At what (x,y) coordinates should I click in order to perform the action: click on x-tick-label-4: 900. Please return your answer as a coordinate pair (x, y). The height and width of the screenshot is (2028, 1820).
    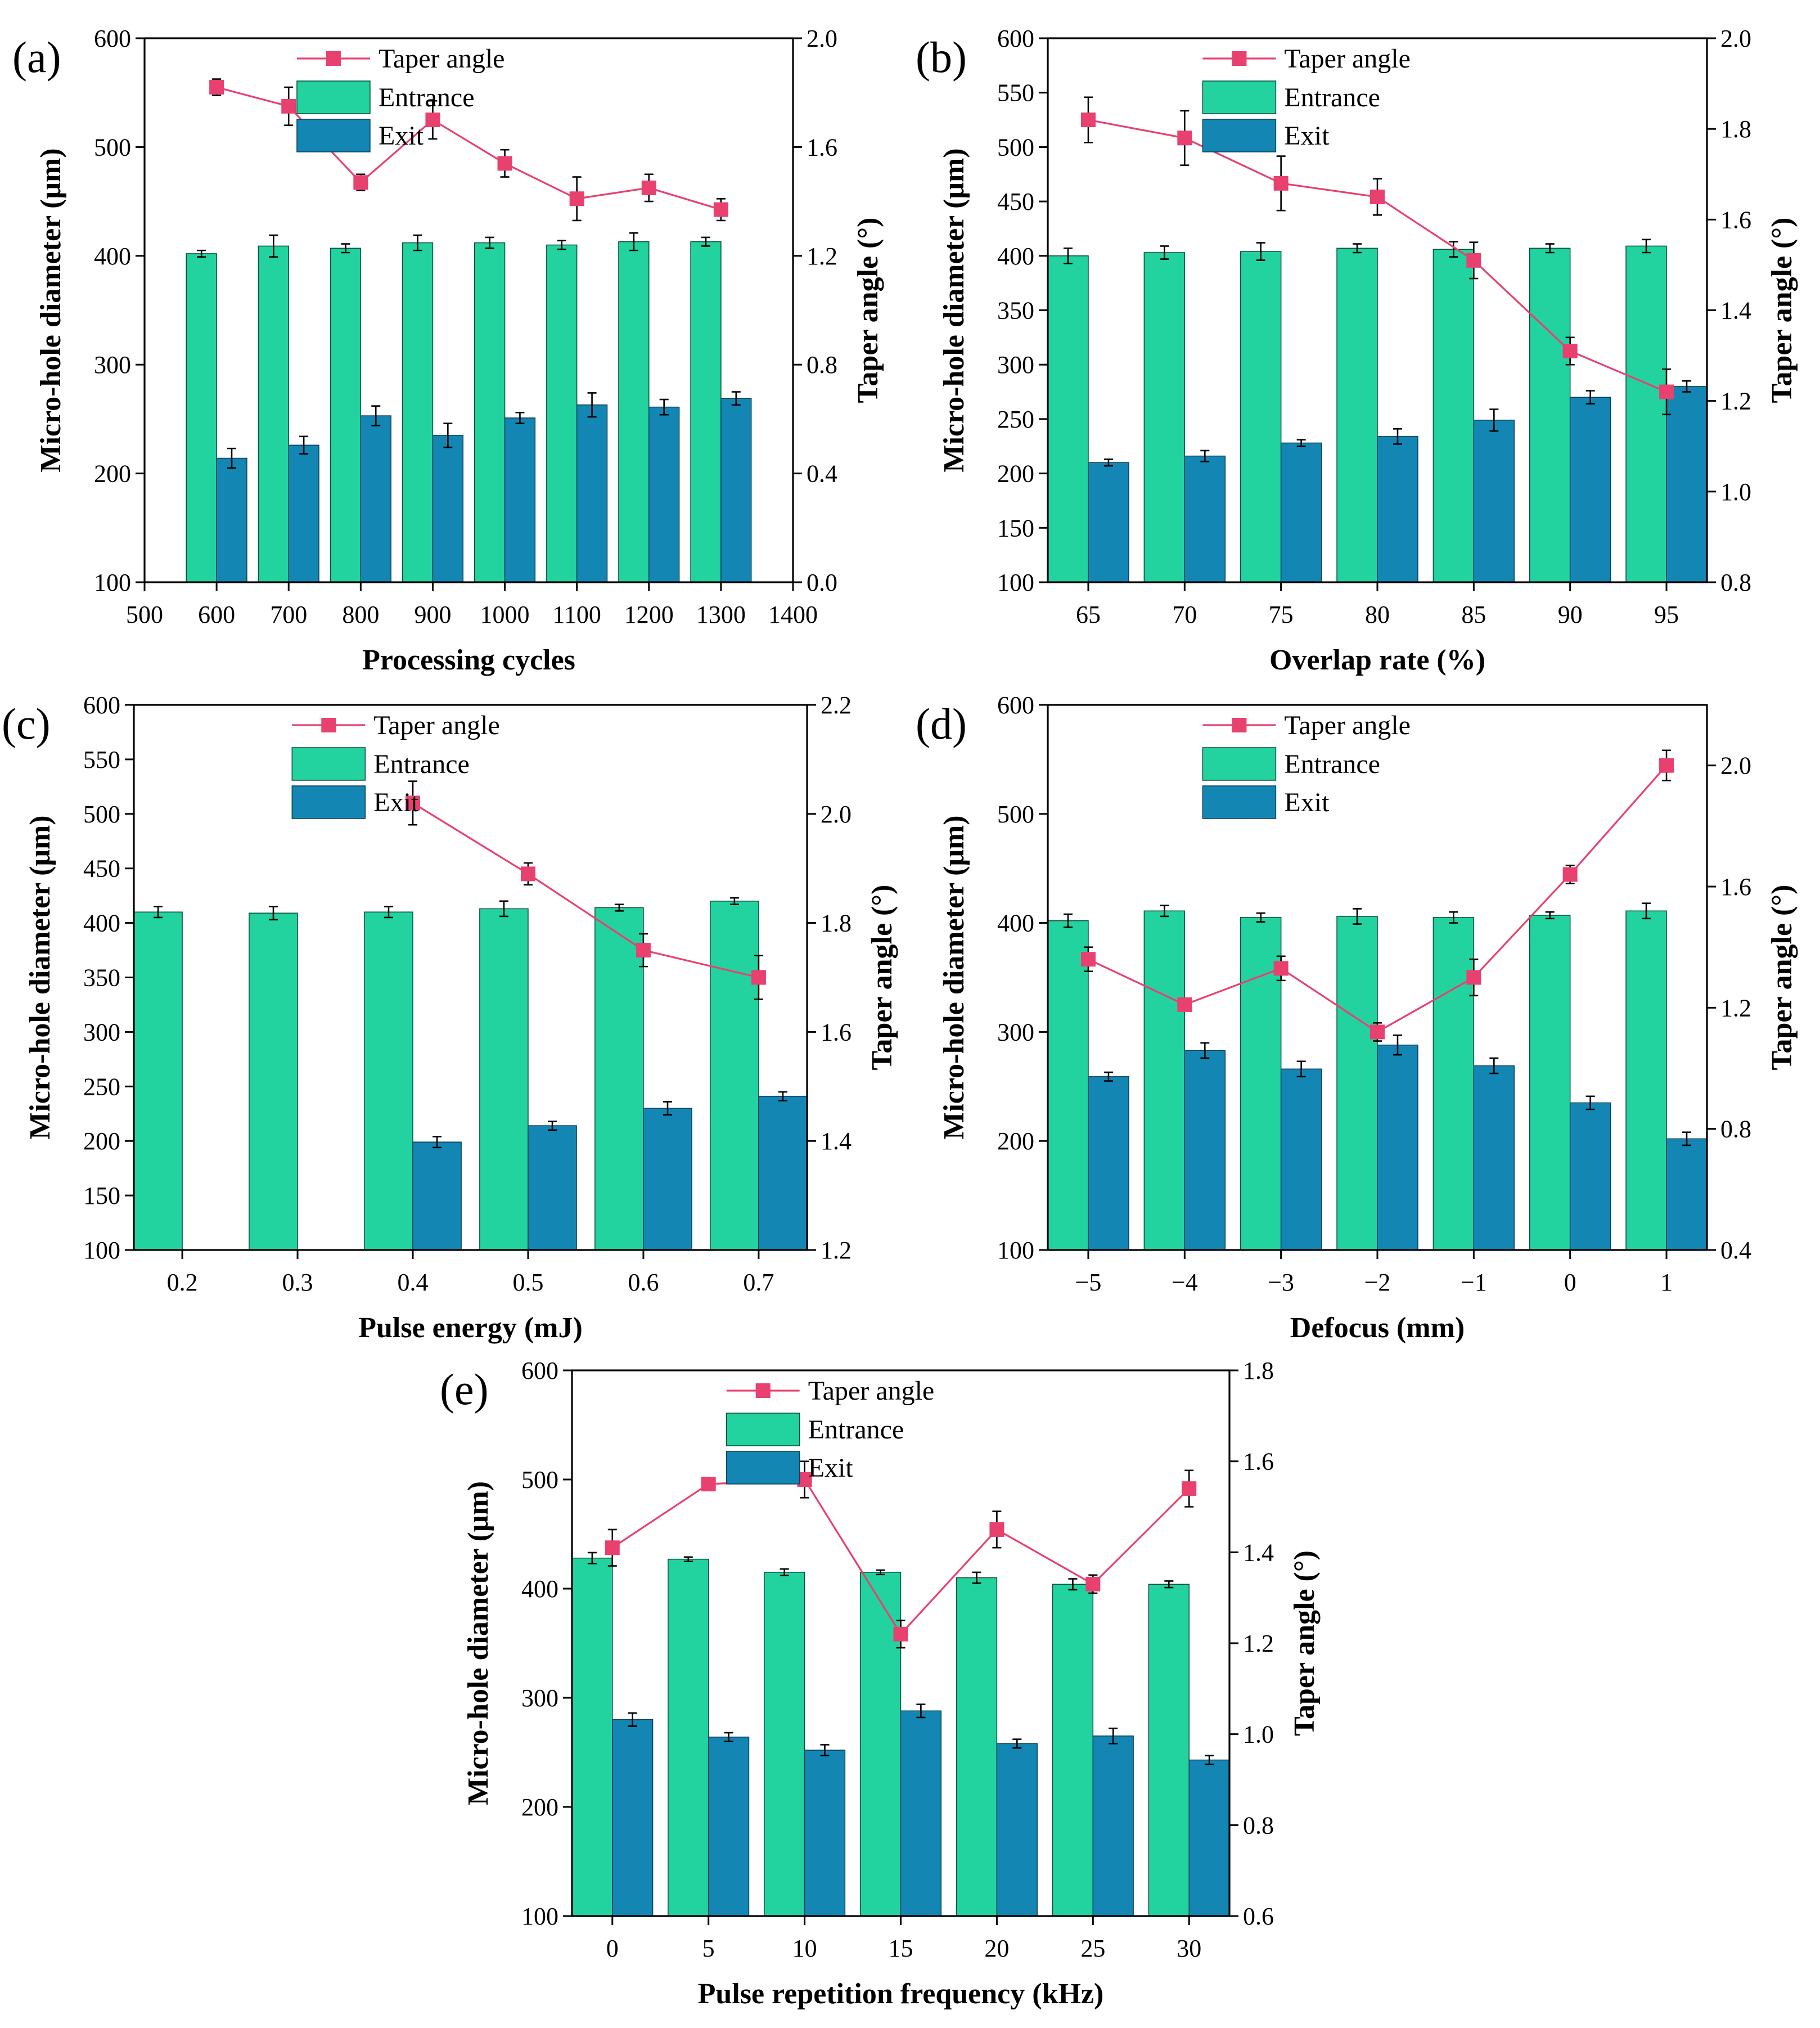
    Looking at the image, I should click on (432, 614).